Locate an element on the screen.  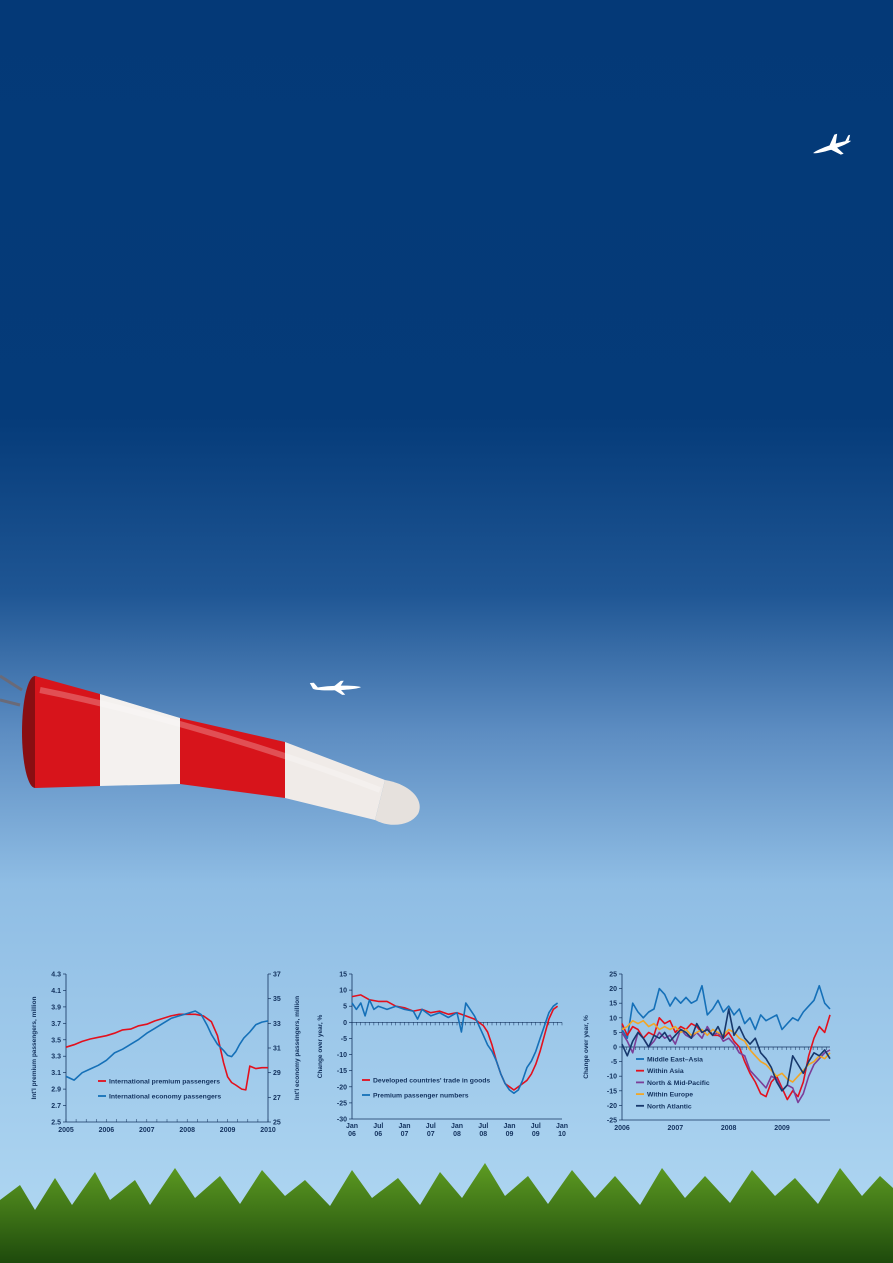
legend-label: Middle East–Asia is located at coordinates (675, 1060).